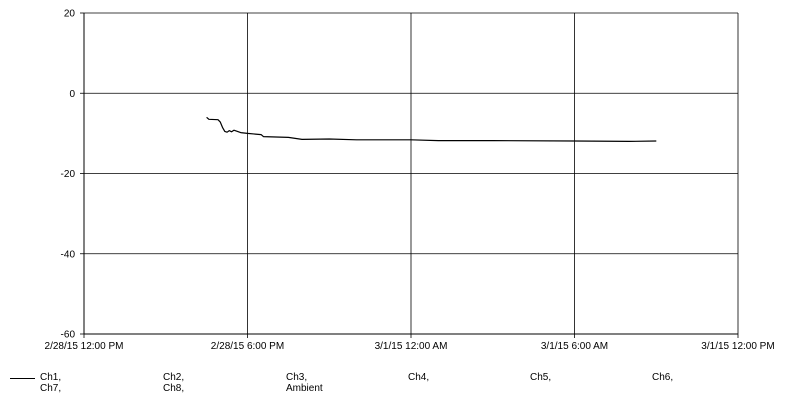 The height and width of the screenshot is (396, 794). I want to click on legend-entry: Ch8,, so click(174, 388).